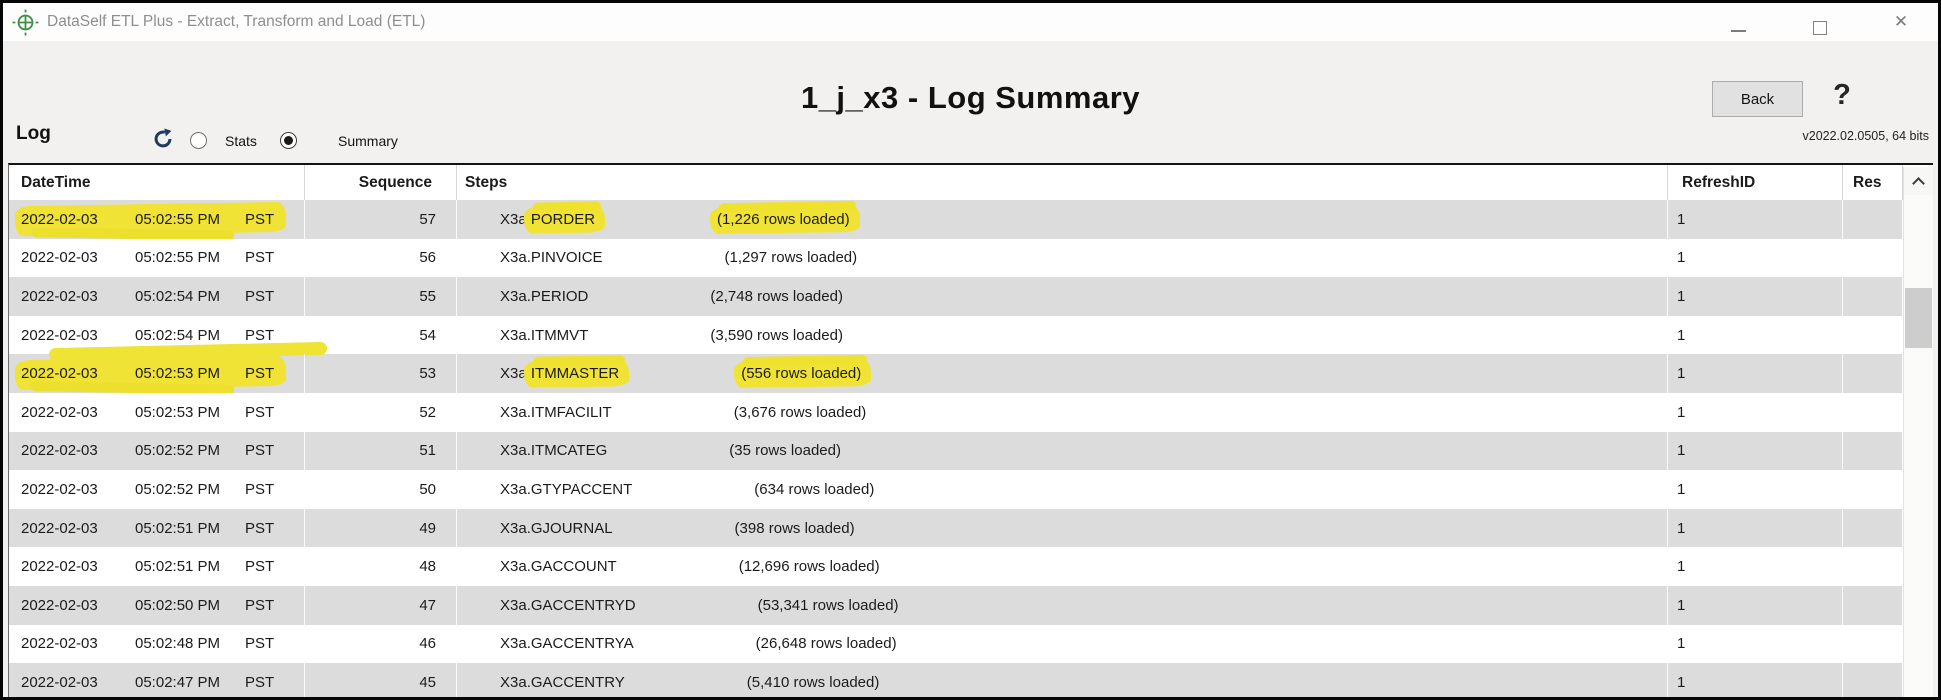 Image resolution: width=1941 pixels, height=700 pixels. I want to click on vertical-scrollbar, so click(1918, 432).